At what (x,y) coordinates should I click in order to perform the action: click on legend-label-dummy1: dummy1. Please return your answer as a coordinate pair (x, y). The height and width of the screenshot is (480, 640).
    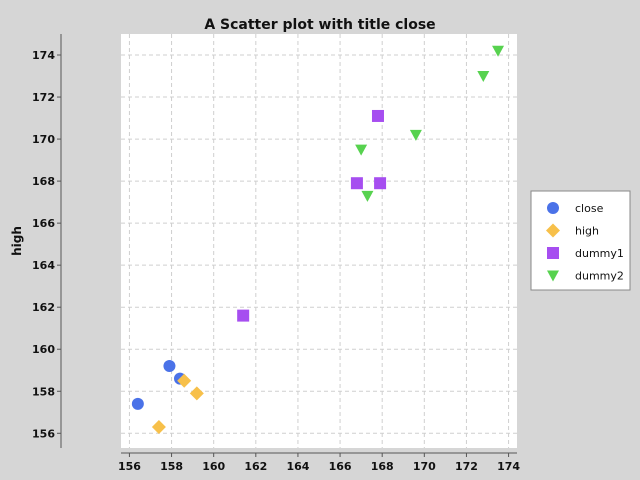
    Looking at the image, I should click on (599, 253).